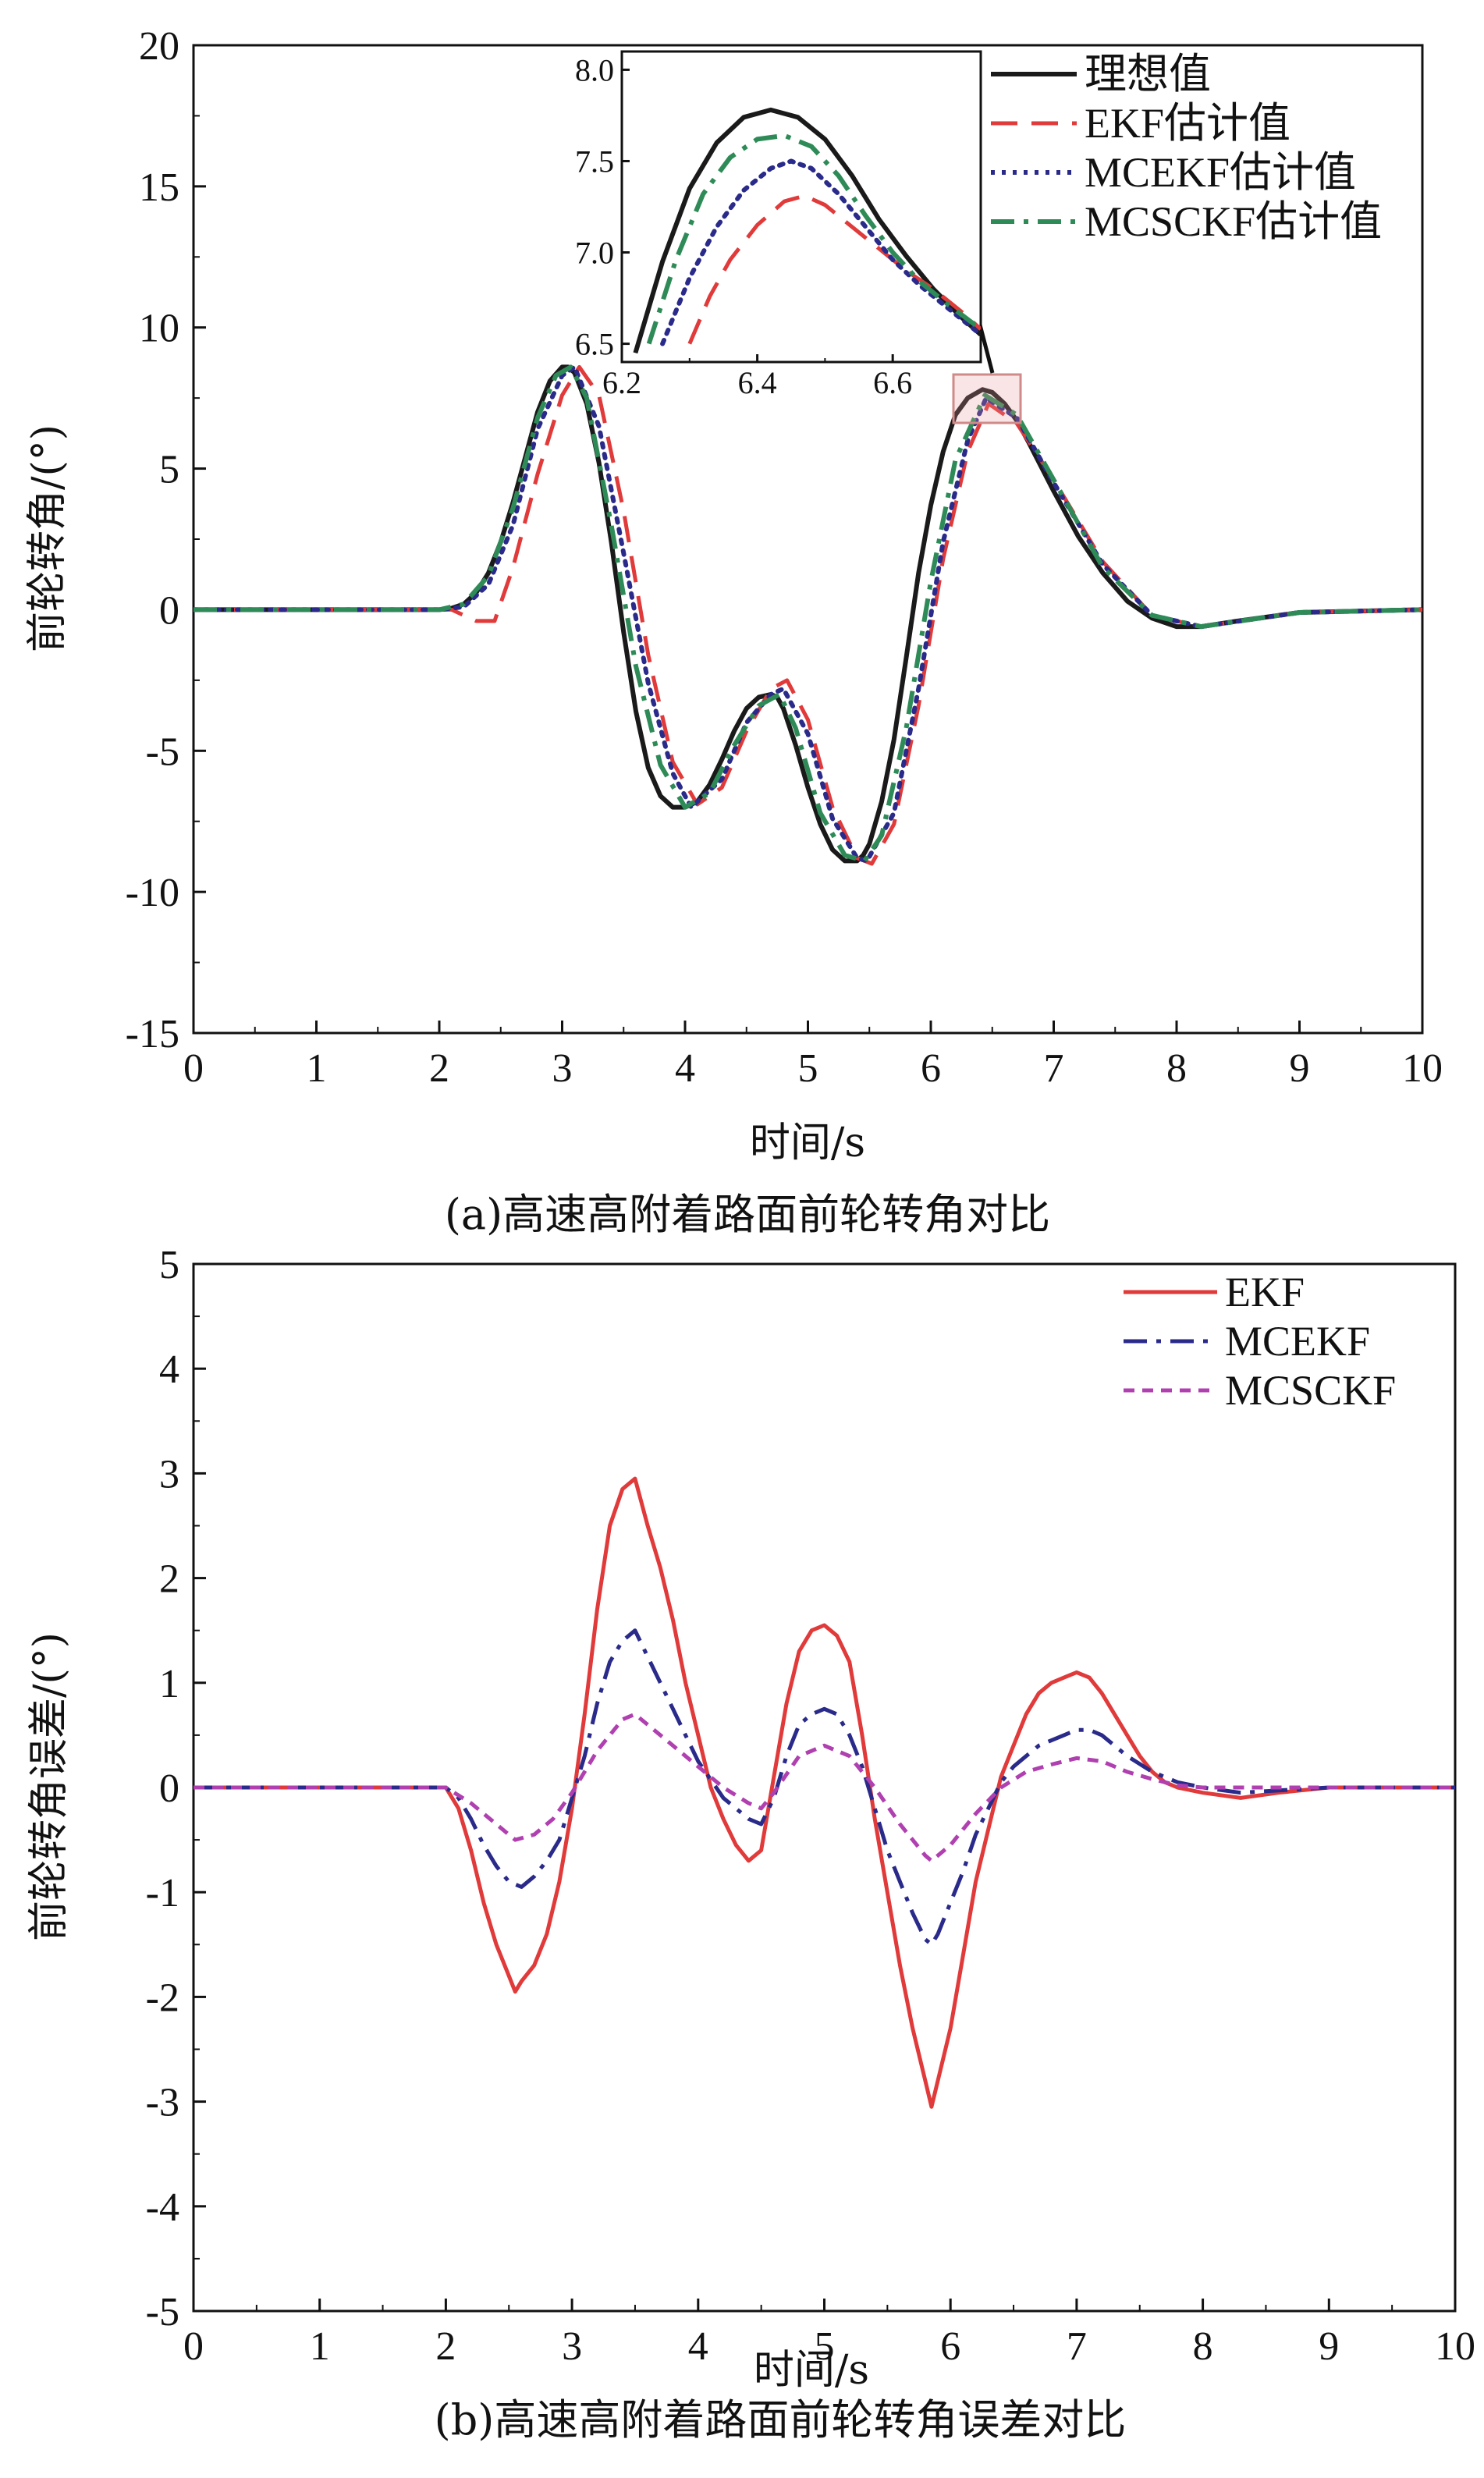 The width and height of the screenshot is (1484, 2478). I want to click on caption-b: (b)高速高附着路面前轮转角误差对比, so click(781, 2419).